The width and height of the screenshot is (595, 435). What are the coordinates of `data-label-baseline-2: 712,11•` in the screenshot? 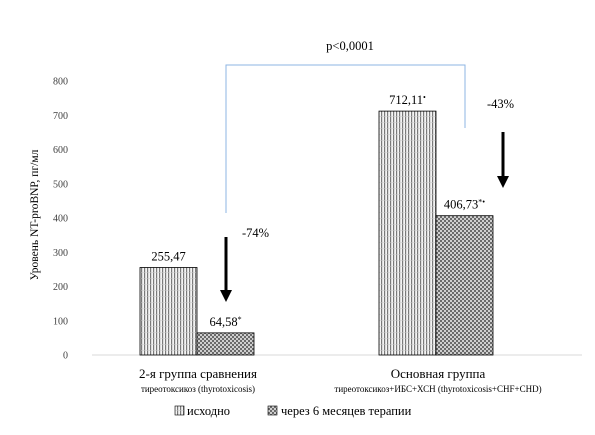 It's located at (407, 100).